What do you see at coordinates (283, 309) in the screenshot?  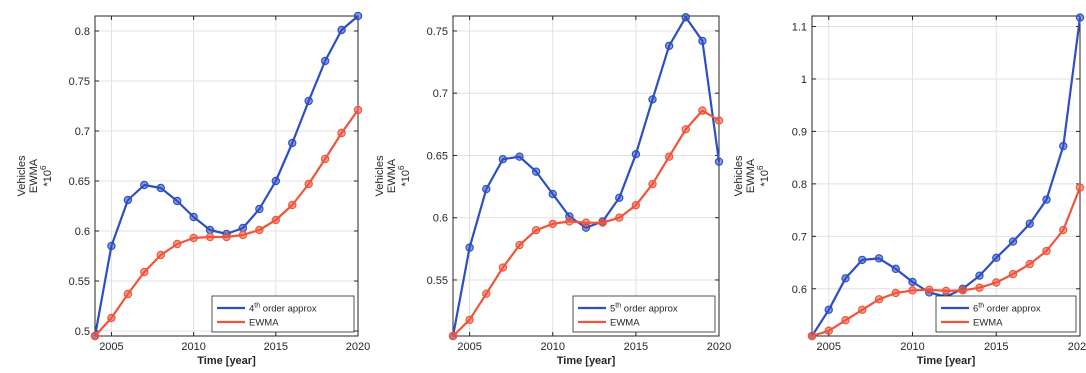 I see `legend-label-approx: 4th order approx` at bounding box center [283, 309].